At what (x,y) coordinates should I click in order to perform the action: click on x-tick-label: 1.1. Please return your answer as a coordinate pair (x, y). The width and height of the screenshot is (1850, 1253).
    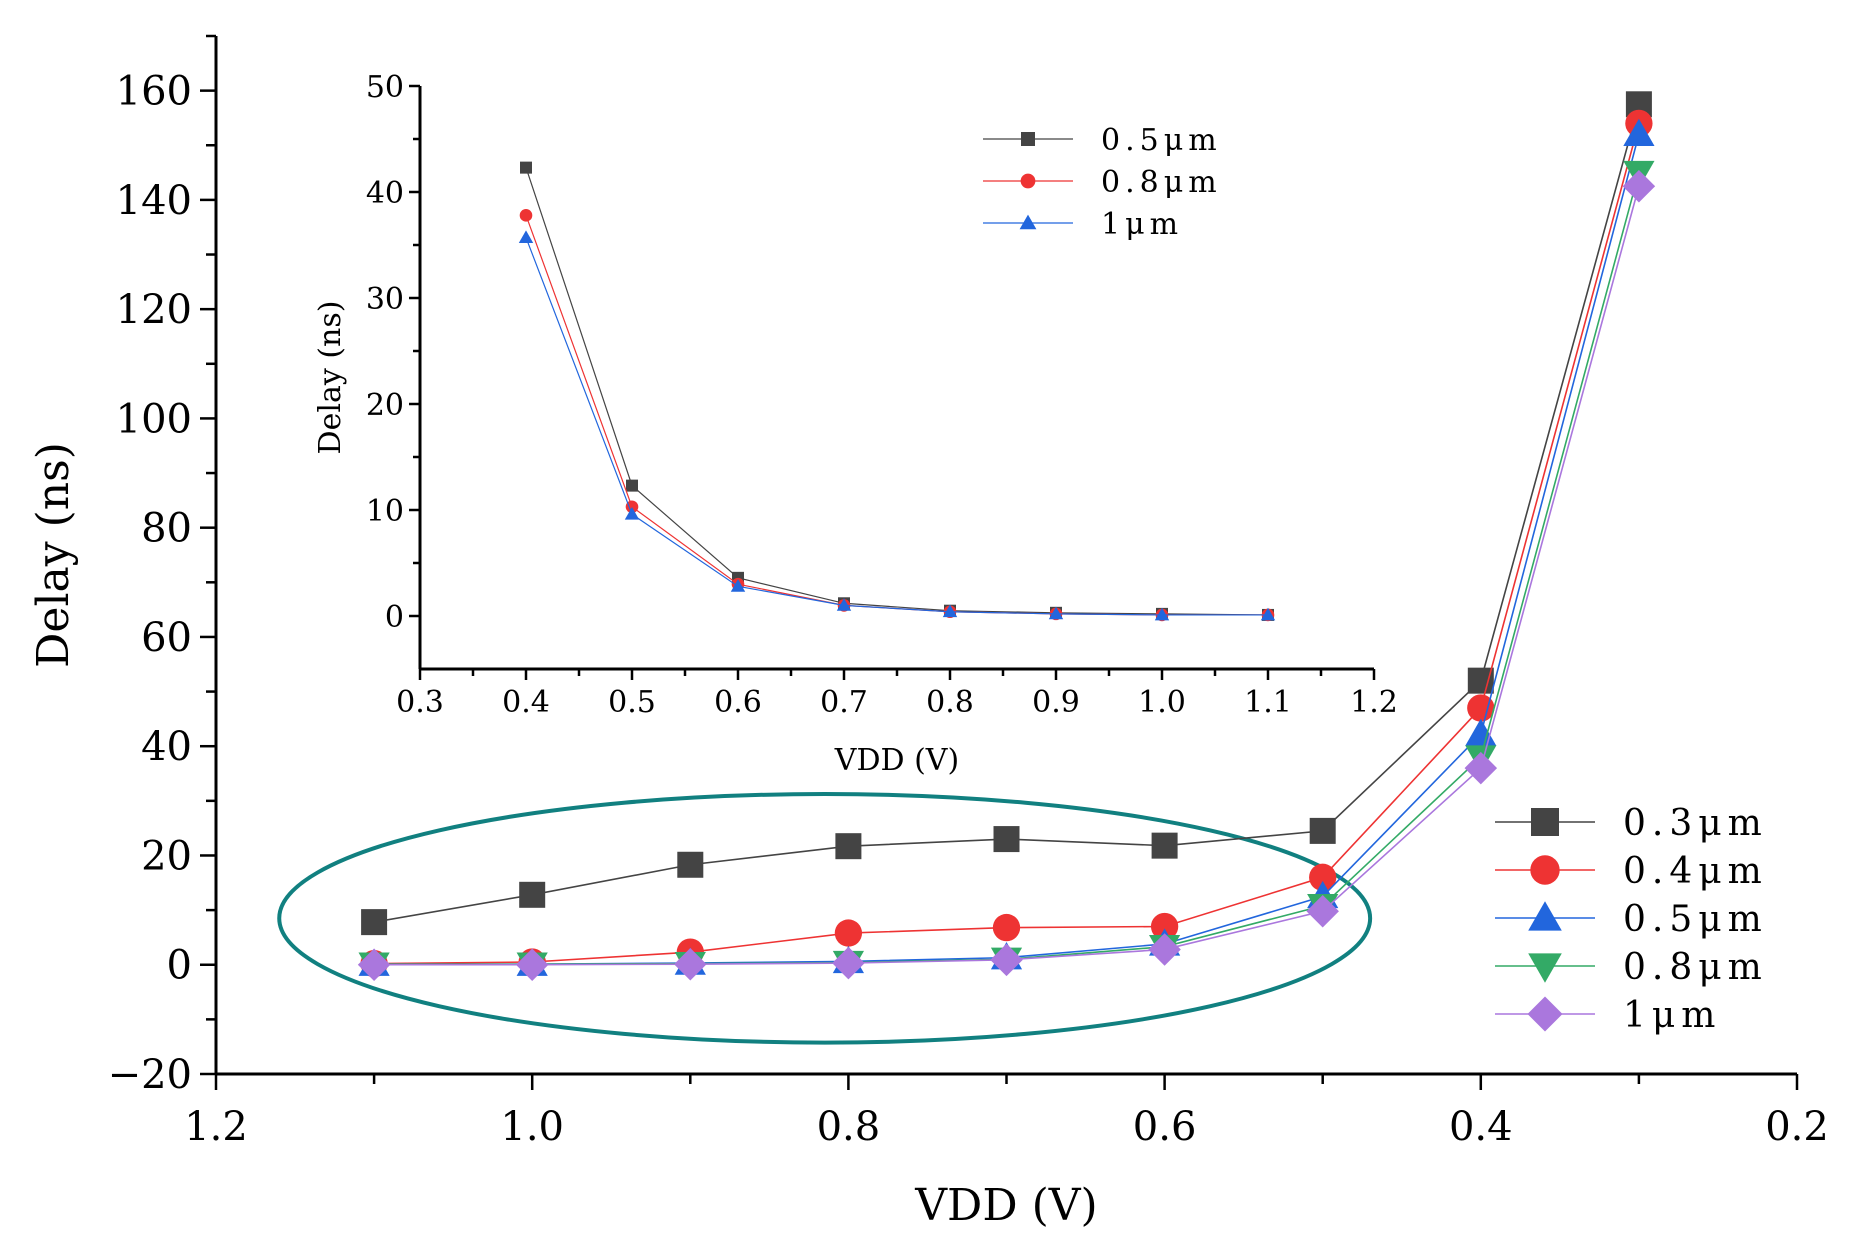
    Looking at the image, I should click on (1268, 702).